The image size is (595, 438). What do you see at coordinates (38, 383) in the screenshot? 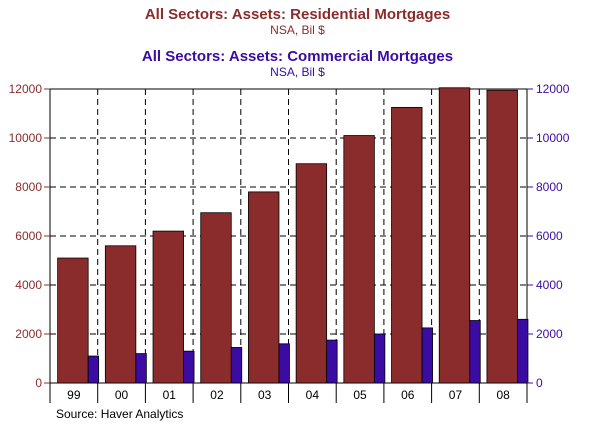
I see `left-axis-tick-label: 0` at bounding box center [38, 383].